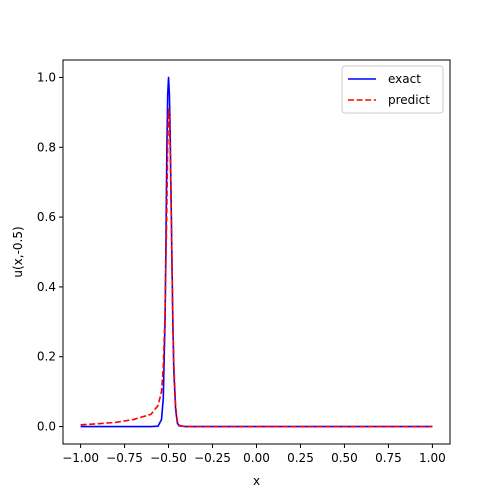 This screenshot has height=500, width=500. I want to click on legend: exact predict, so click(392, 89).